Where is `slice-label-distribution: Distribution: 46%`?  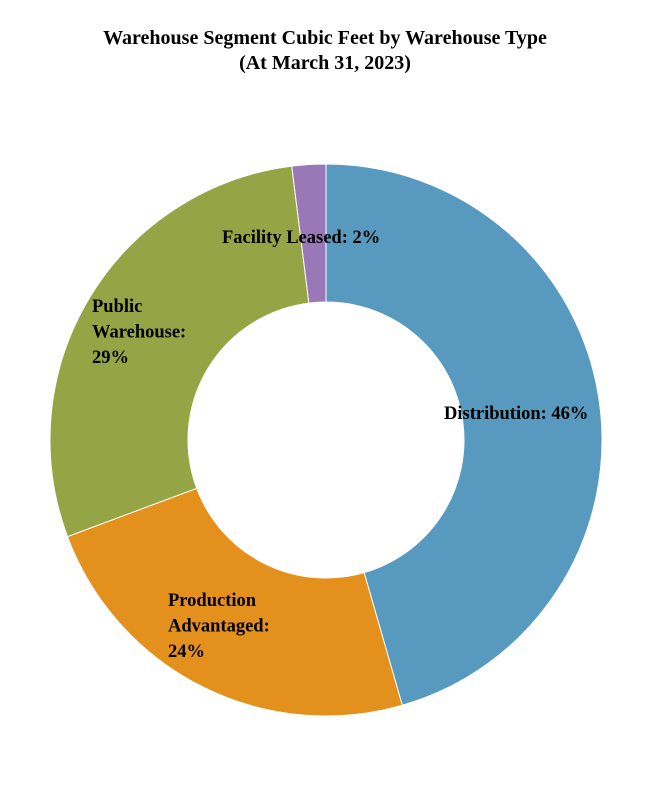
slice-label-distribution: Distribution: 46% is located at coordinates (516, 414).